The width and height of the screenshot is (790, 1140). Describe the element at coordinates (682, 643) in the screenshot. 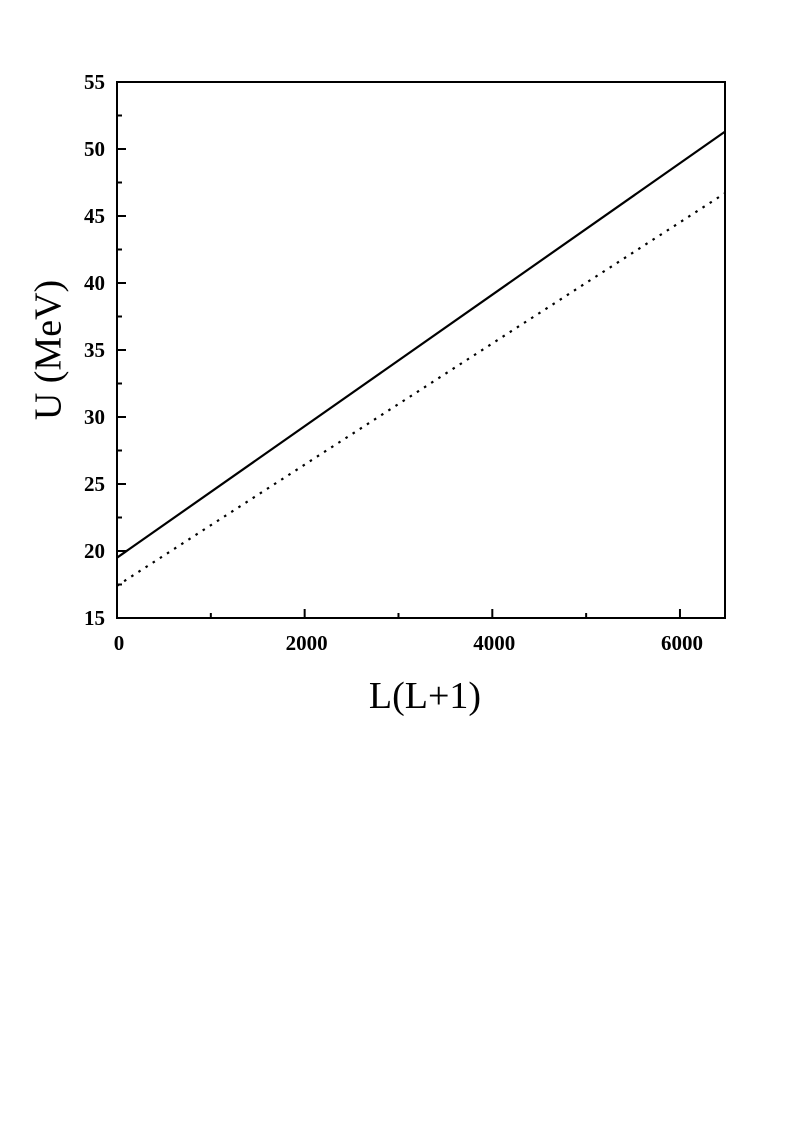

I see `x-tick-label: 6000` at that location.